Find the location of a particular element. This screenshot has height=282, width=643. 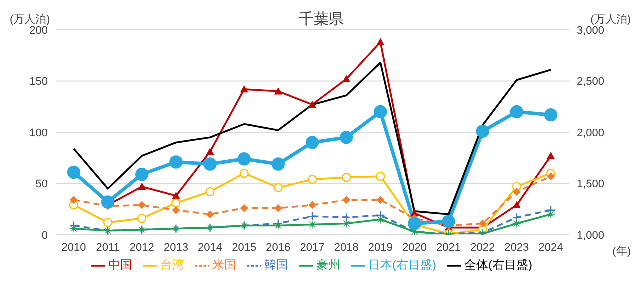

x-tick-label: 2016 is located at coordinates (278, 248).